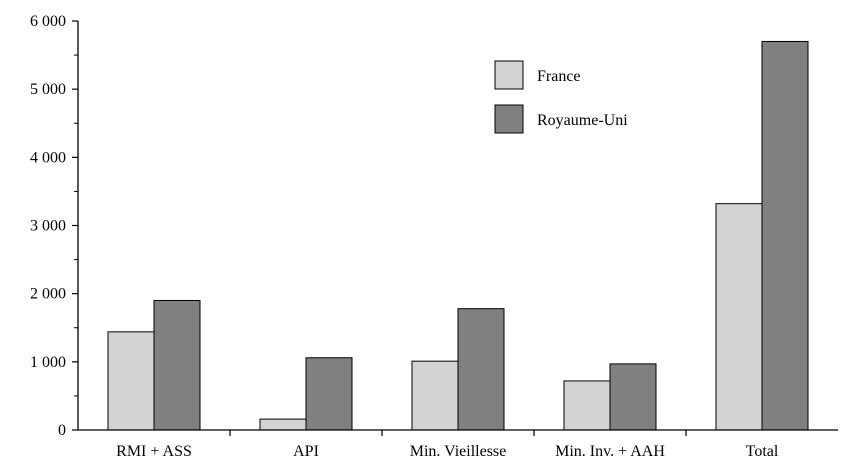 This screenshot has width=867, height=465. Describe the element at coordinates (283, 424) in the screenshot. I see `bar-france-api` at that location.